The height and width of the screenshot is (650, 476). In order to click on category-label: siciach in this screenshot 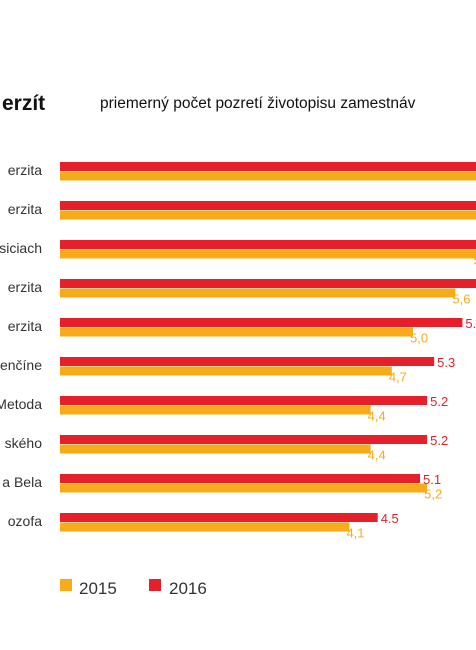, I will do `click(21, 248)`.